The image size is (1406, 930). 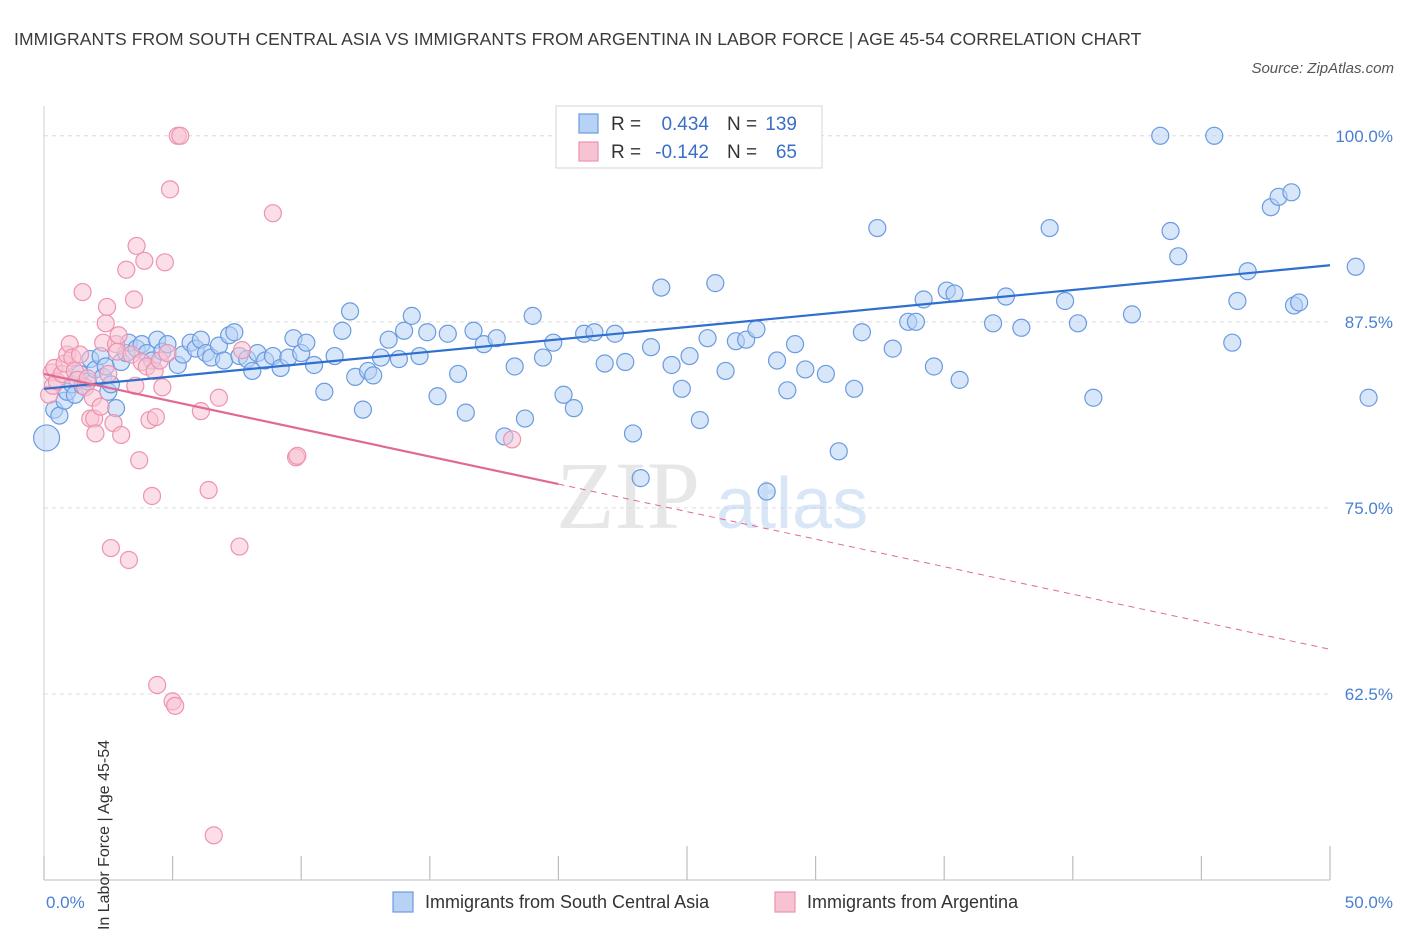 What do you see at coordinates (65, 902) in the screenshot?
I see `x-tick-label: 0.0%` at bounding box center [65, 902].